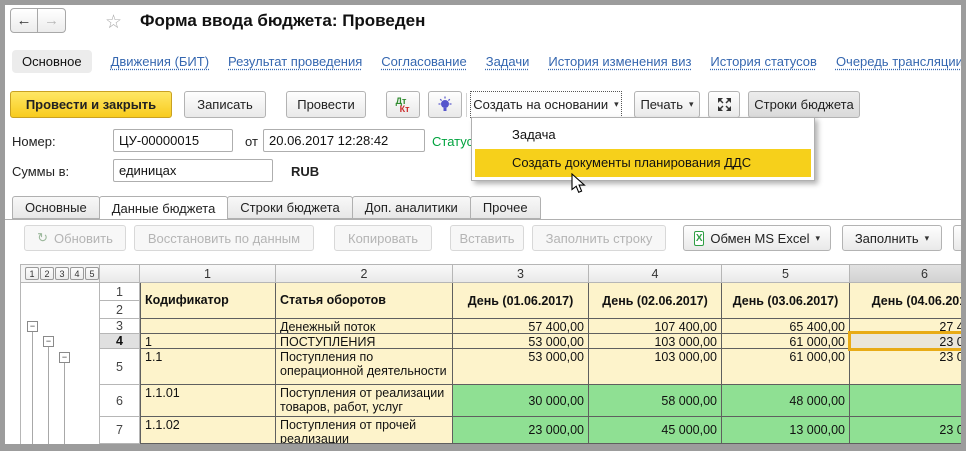 This screenshot has height=451, width=966. I want to click on cell-article: Поступления от прочей реализации, so click(364, 430).